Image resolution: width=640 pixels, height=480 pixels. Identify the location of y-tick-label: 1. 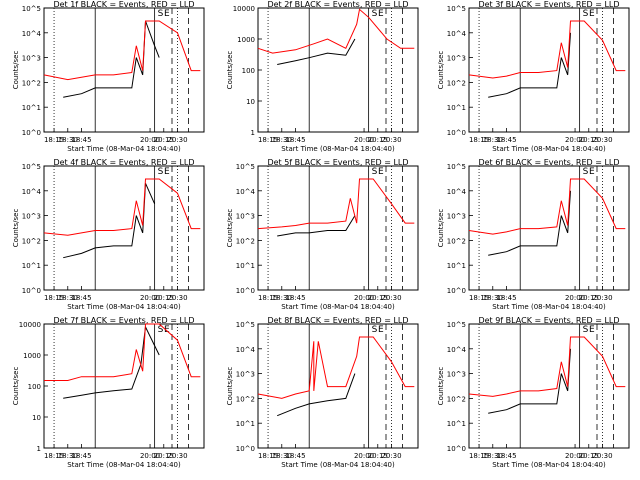
(253, 133).